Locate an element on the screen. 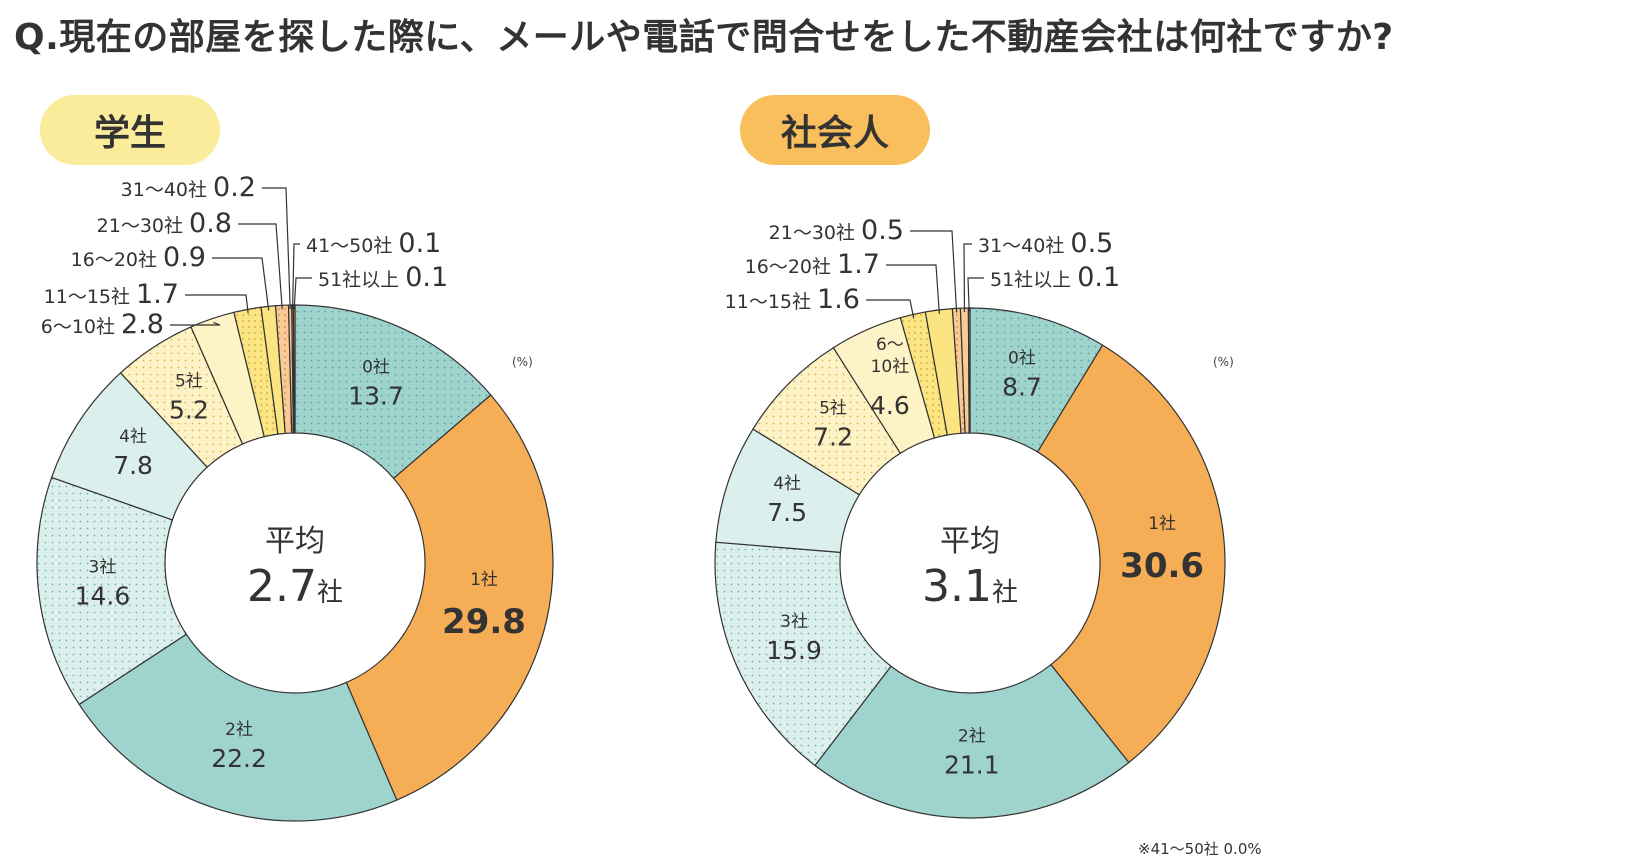 This screenshot has height=863, width=1630. outside-label: 21〜30社 0.8 is located at coordinates (164, 223).